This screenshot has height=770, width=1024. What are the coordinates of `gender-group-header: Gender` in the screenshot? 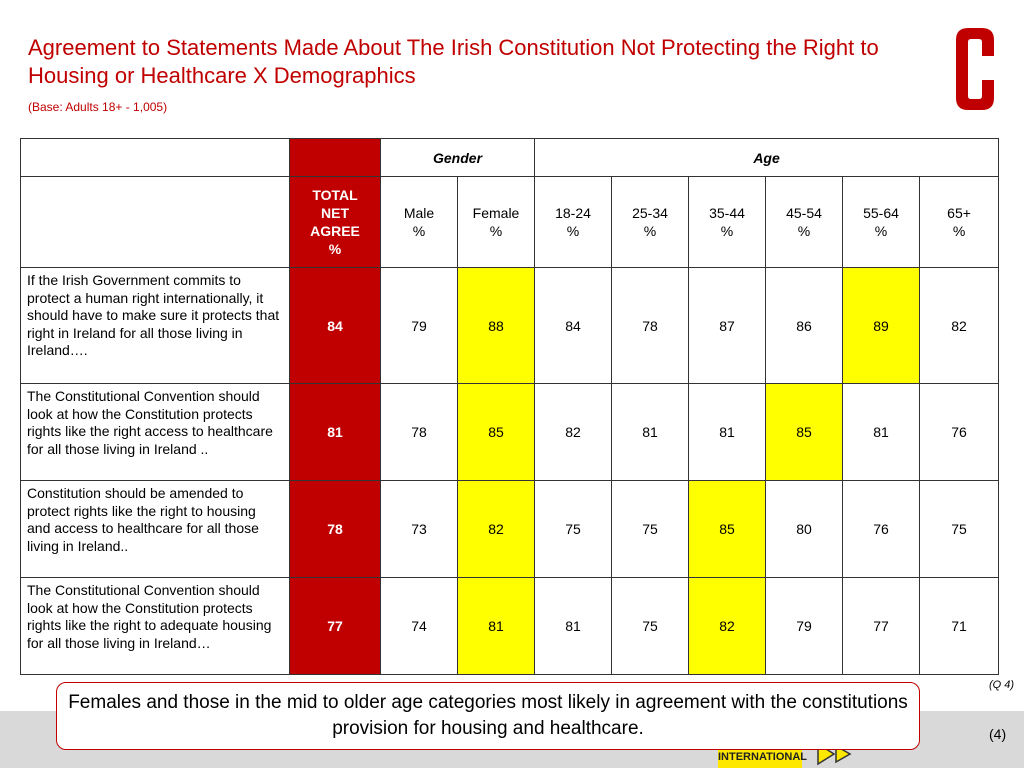 It's located at (457, 157).